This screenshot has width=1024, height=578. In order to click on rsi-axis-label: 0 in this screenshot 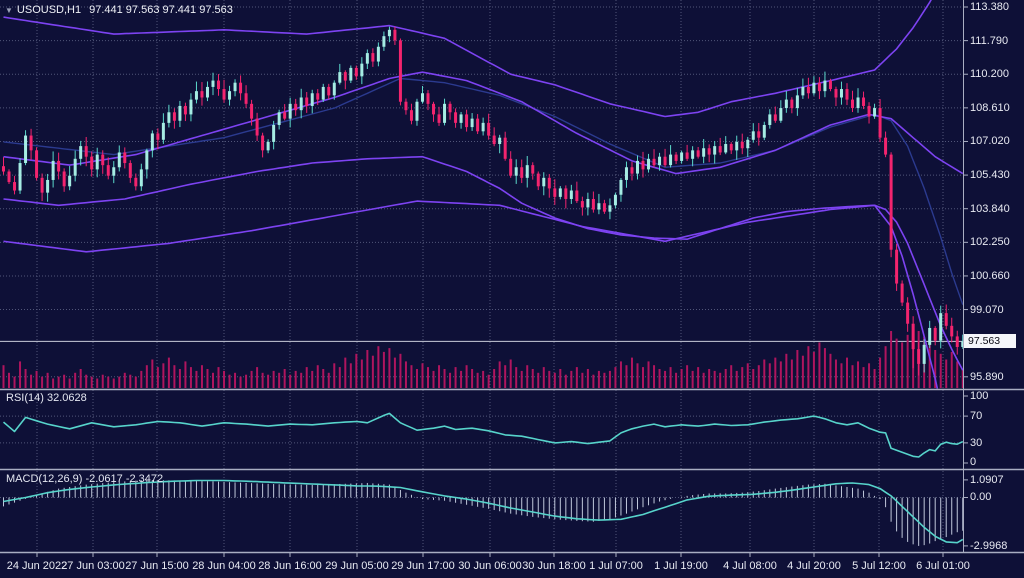, I will do `click(973, 462)`.